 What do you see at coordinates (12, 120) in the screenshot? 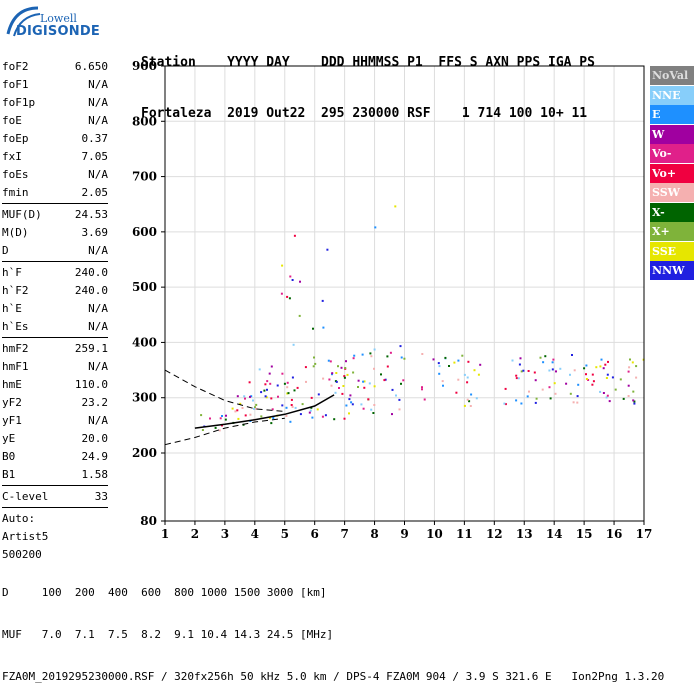
I see `param-name: foE` at bounding box center [12, 120].